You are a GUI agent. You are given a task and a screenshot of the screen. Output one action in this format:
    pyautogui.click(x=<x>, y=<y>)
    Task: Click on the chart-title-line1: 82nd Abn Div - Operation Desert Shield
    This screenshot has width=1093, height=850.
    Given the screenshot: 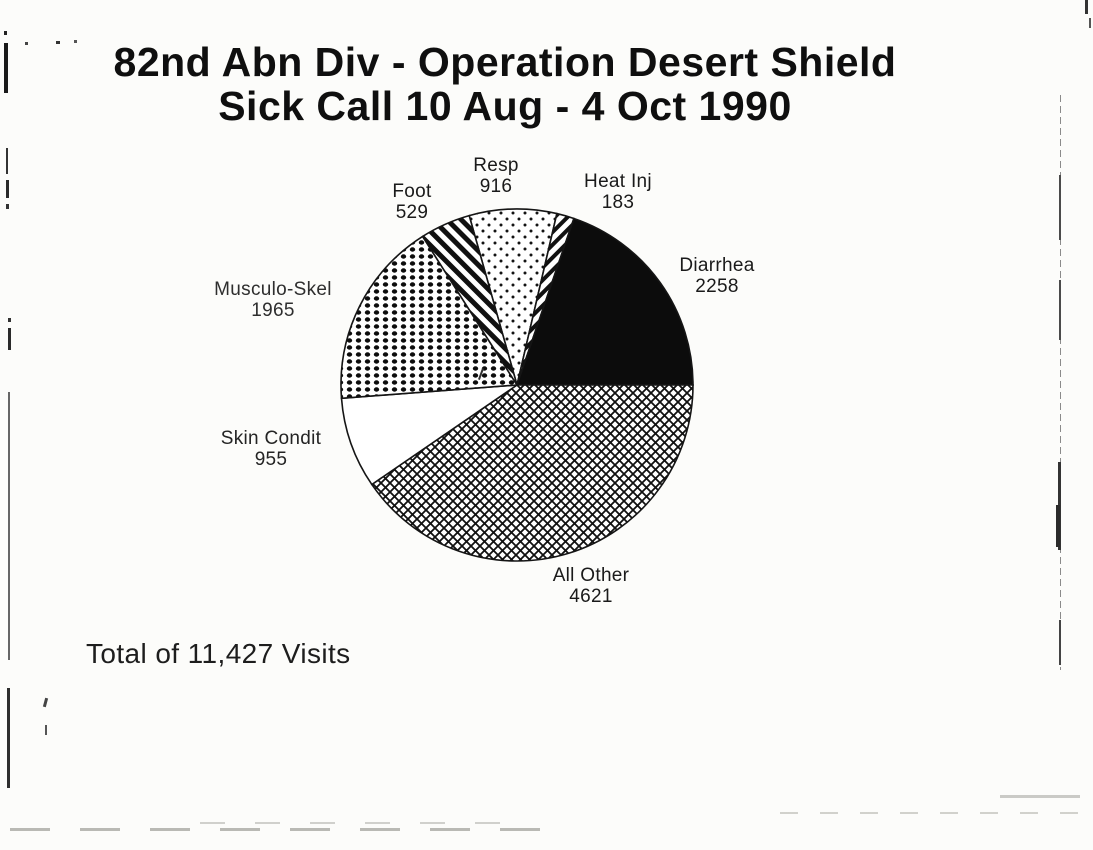 What is the action you would take?
    pyautogui.click(x=505, y=62)
    